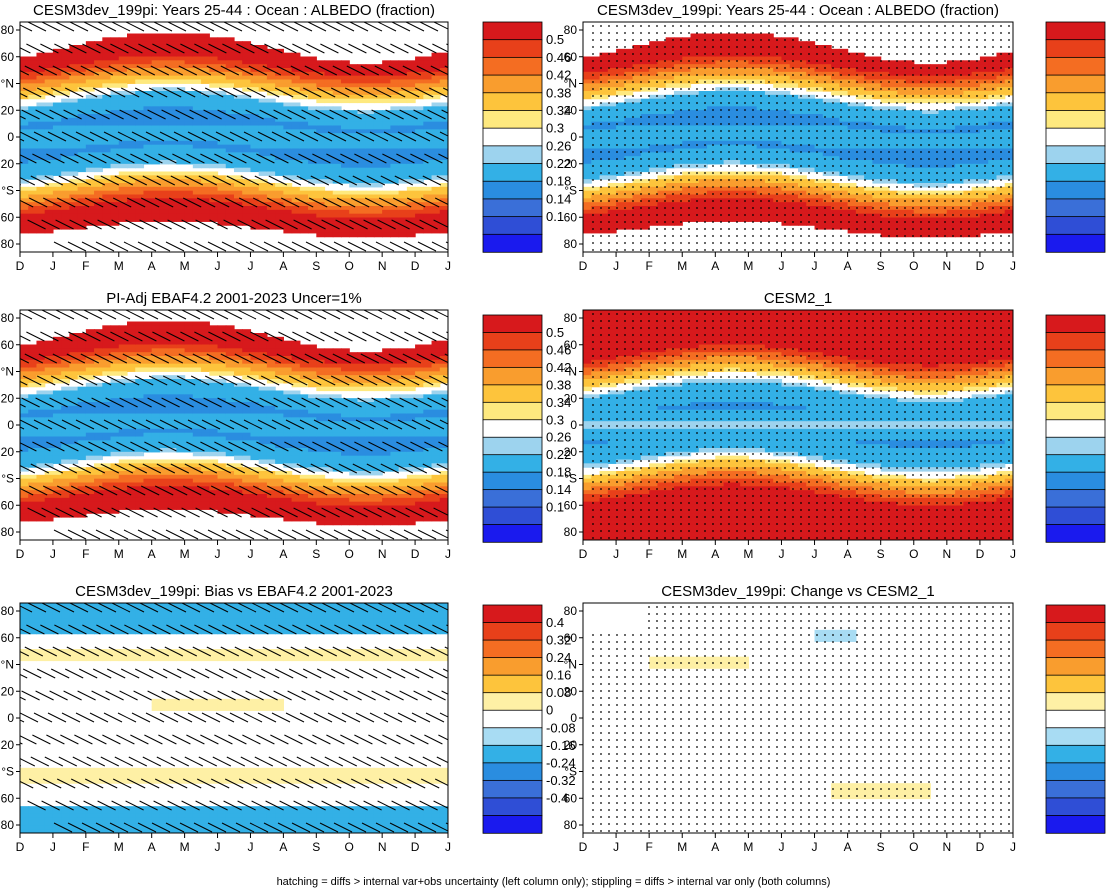  Describe the element at coordinates (20, 266) in the screenshot. I see `x-tick-label: D` at that location.